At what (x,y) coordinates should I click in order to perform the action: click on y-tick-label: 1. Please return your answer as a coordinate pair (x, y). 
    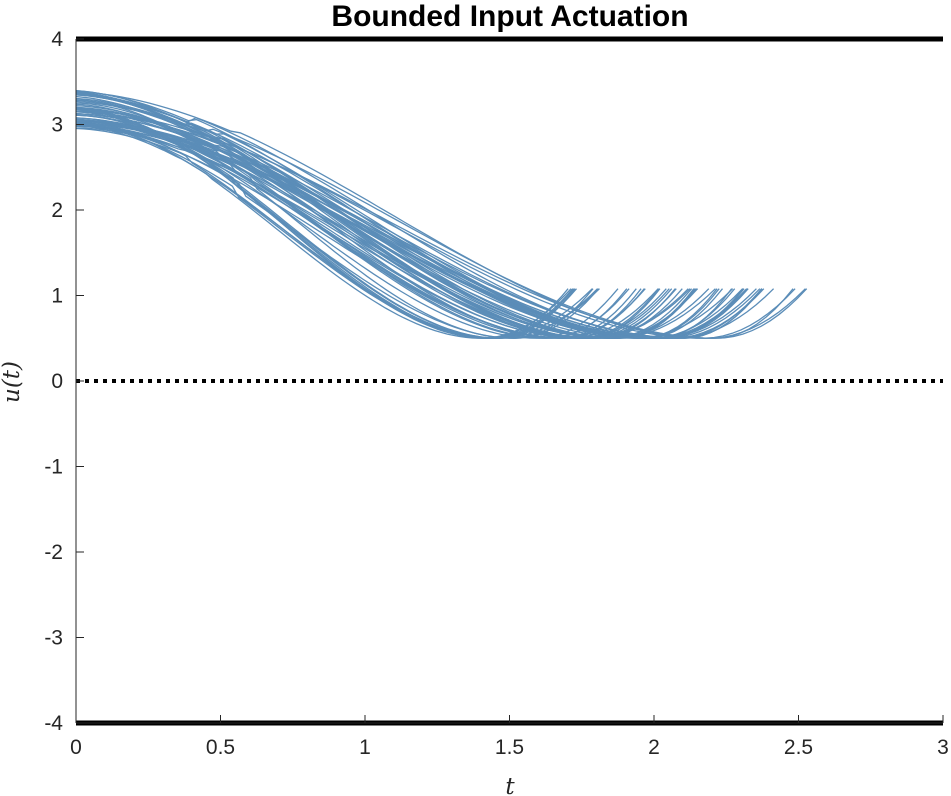
    Looking at the image, I should click on (57, 296).